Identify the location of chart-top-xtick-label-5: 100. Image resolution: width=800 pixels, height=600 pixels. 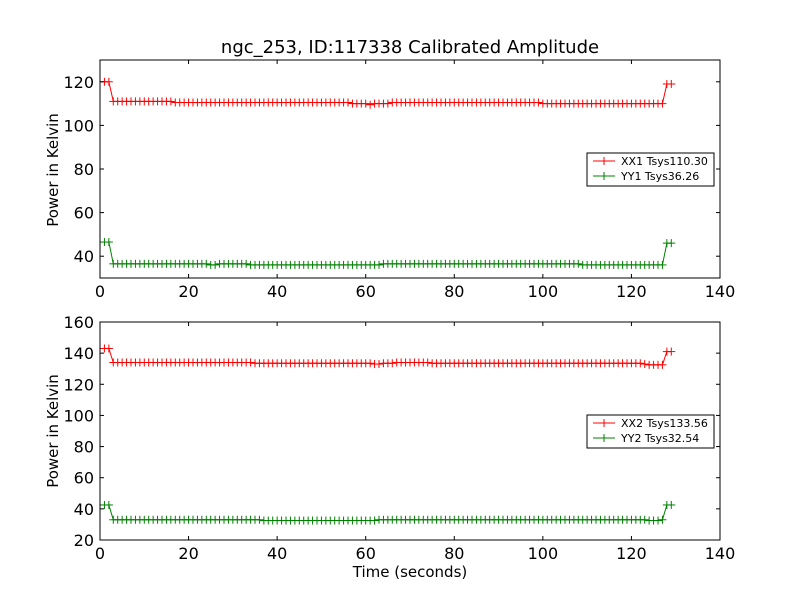
(543, 291).